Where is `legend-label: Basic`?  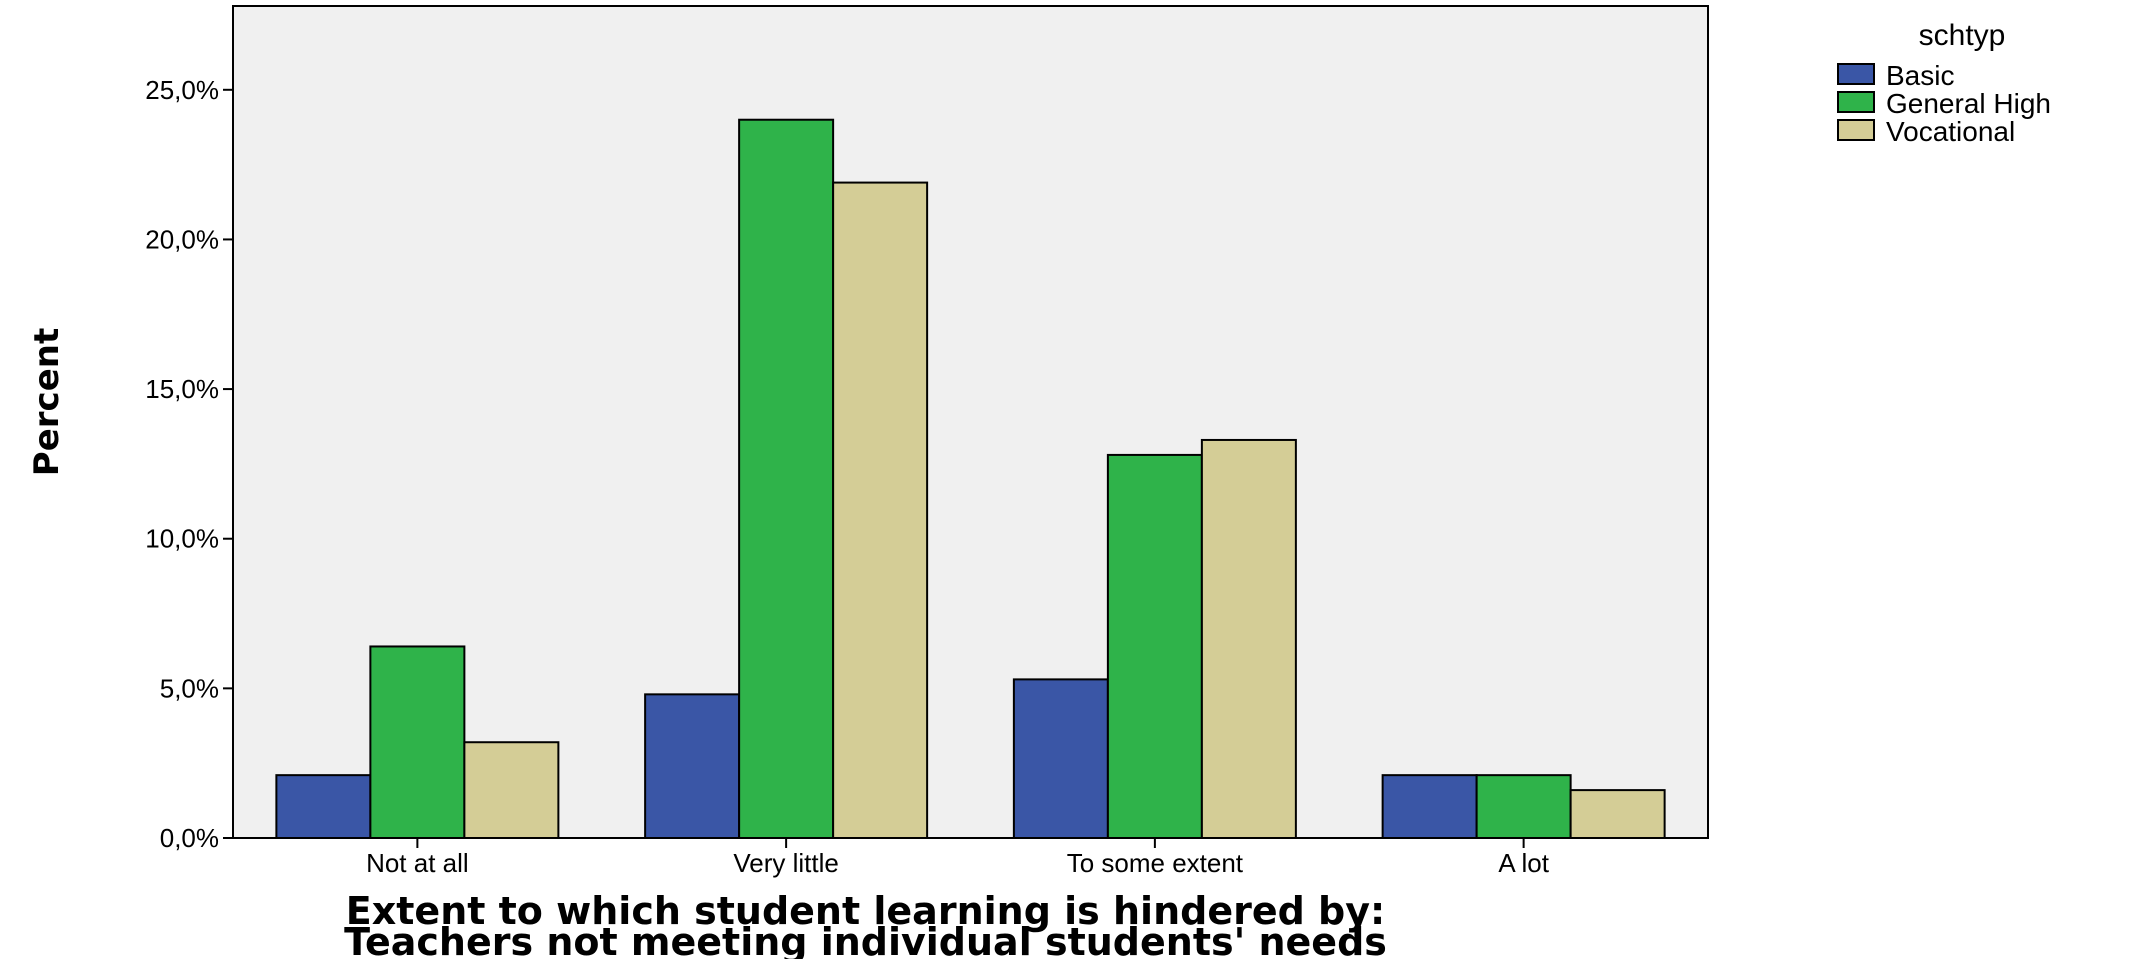 legend-label: Basic is located at coordinates (1920, 75).